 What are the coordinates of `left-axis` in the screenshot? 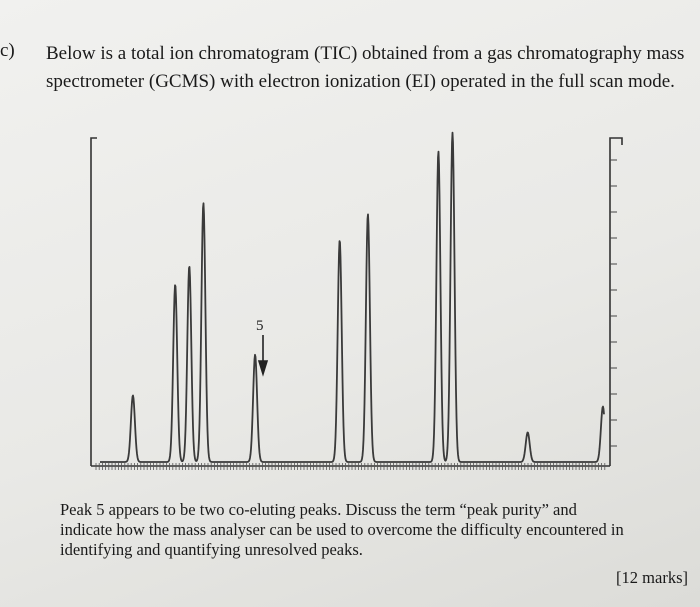 It's located at (93, 301).